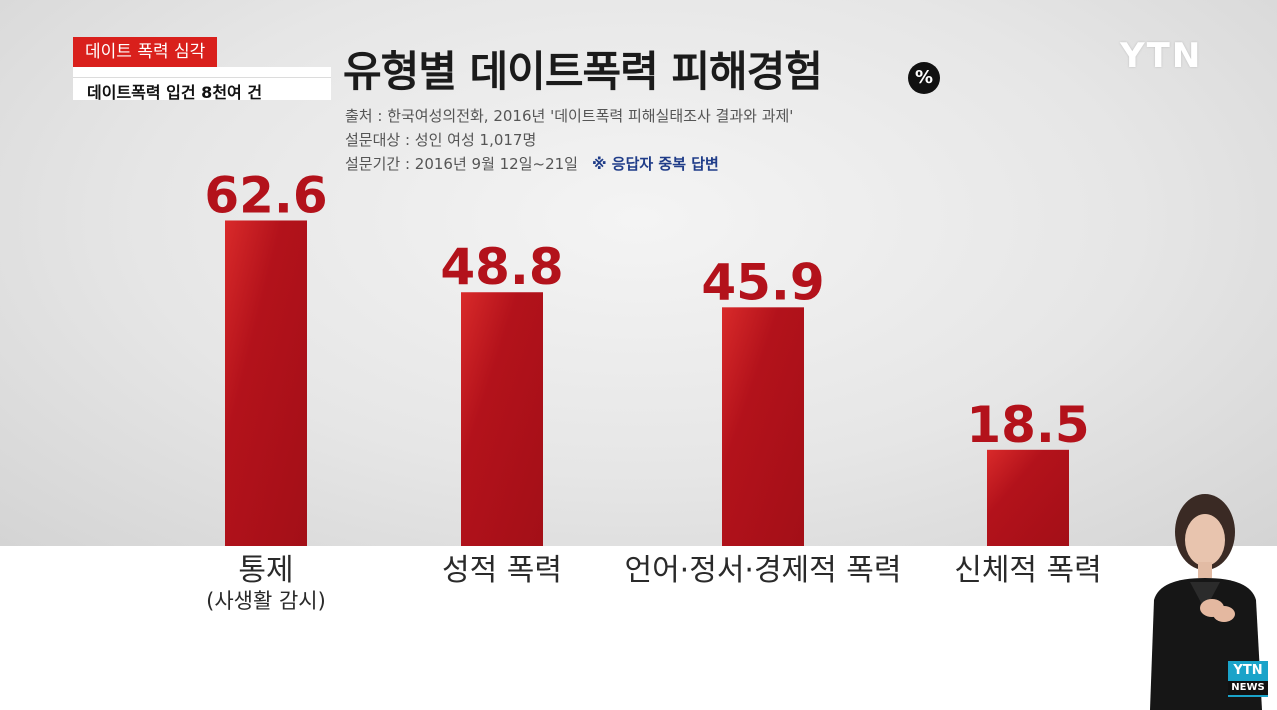  I want to click on bar-value-label-3: 45.9, so click(762, 282).